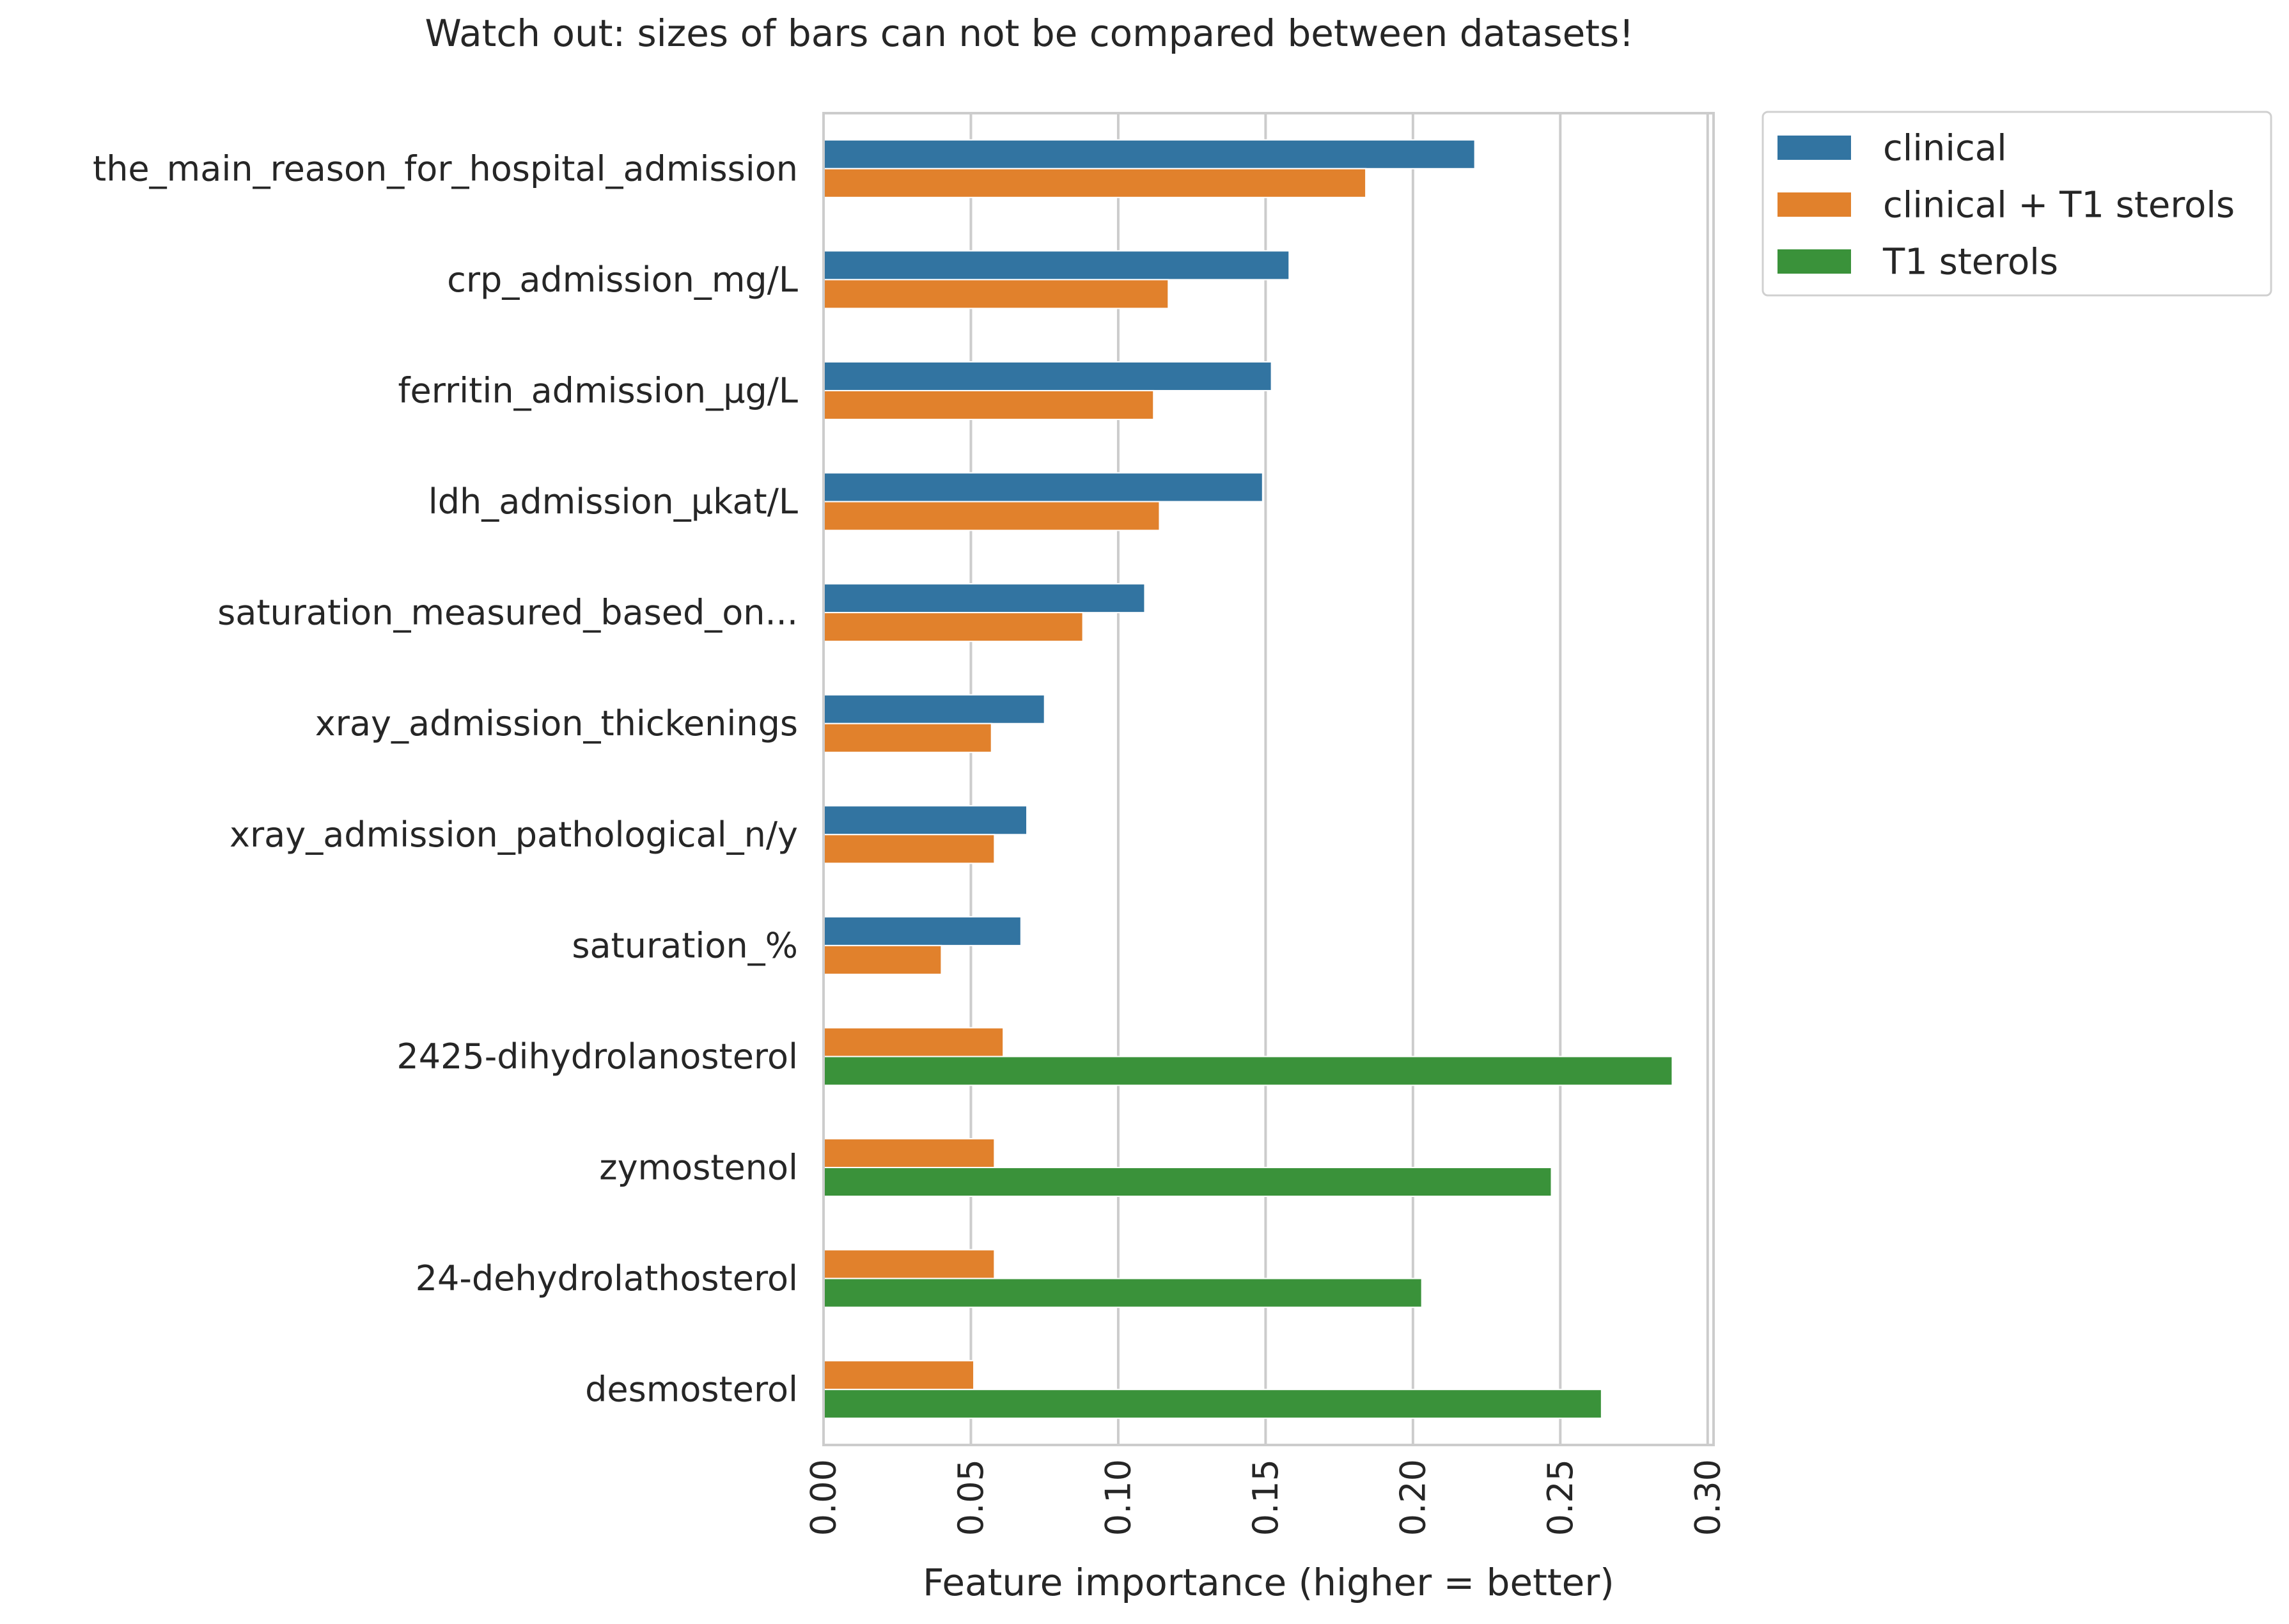 The width and height of the screenshot is (2289, 1624). I want to click on x-tick-label: 0.30, so click(1707, 1497).